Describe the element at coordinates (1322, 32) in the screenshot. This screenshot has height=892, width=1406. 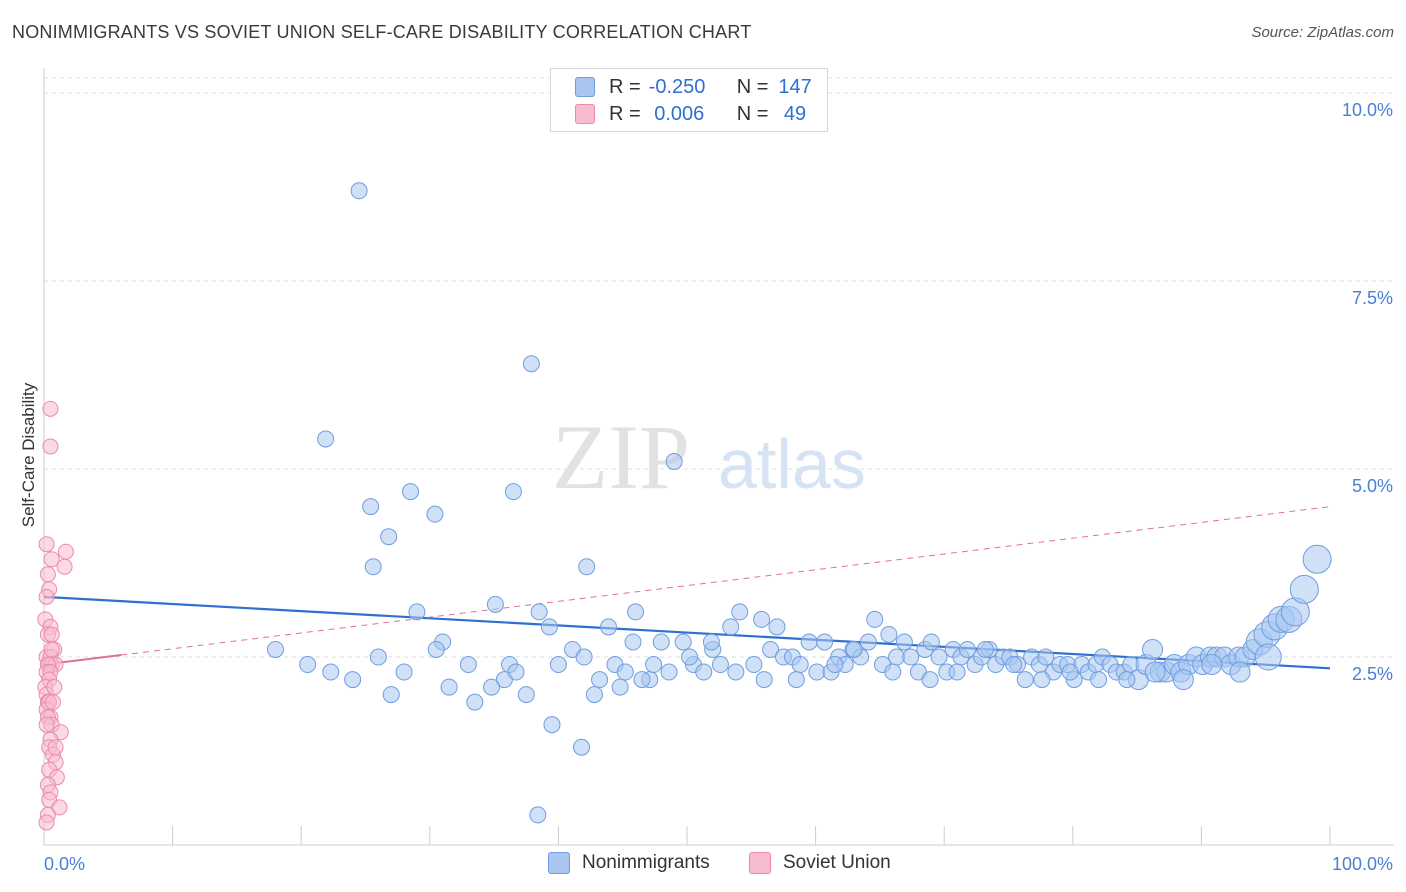
I see `source-label: Source: ZipAtlas.com` at that location.